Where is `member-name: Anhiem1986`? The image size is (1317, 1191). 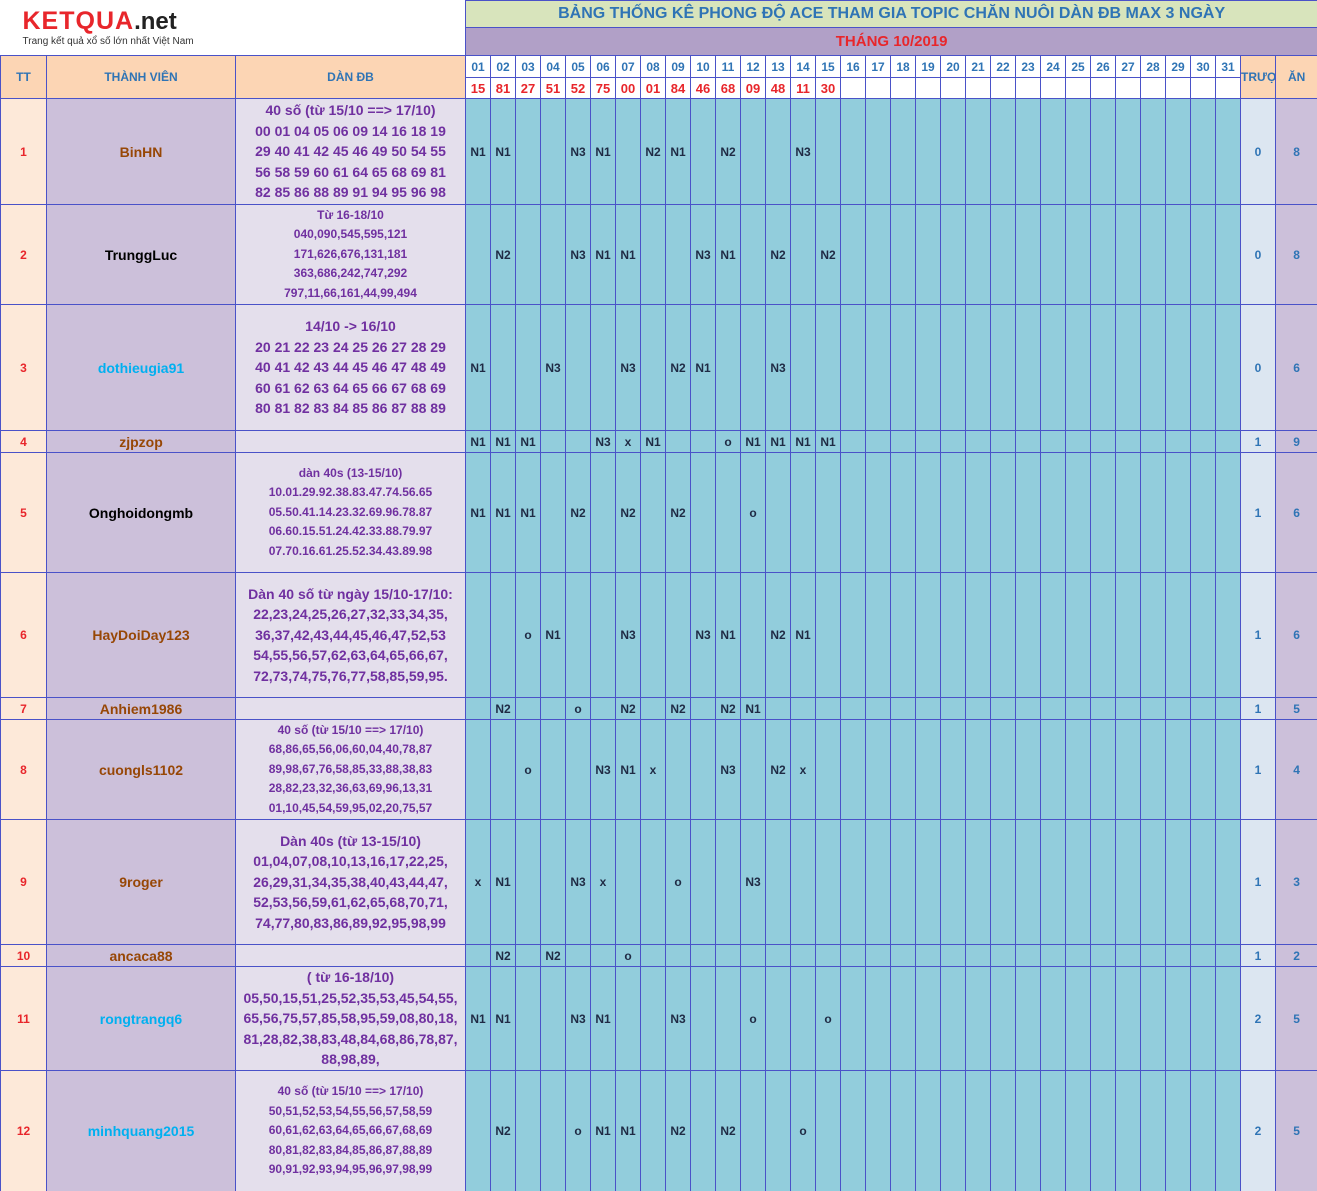
member-name: Anhiem1986 is located at coordinates (141, 708).